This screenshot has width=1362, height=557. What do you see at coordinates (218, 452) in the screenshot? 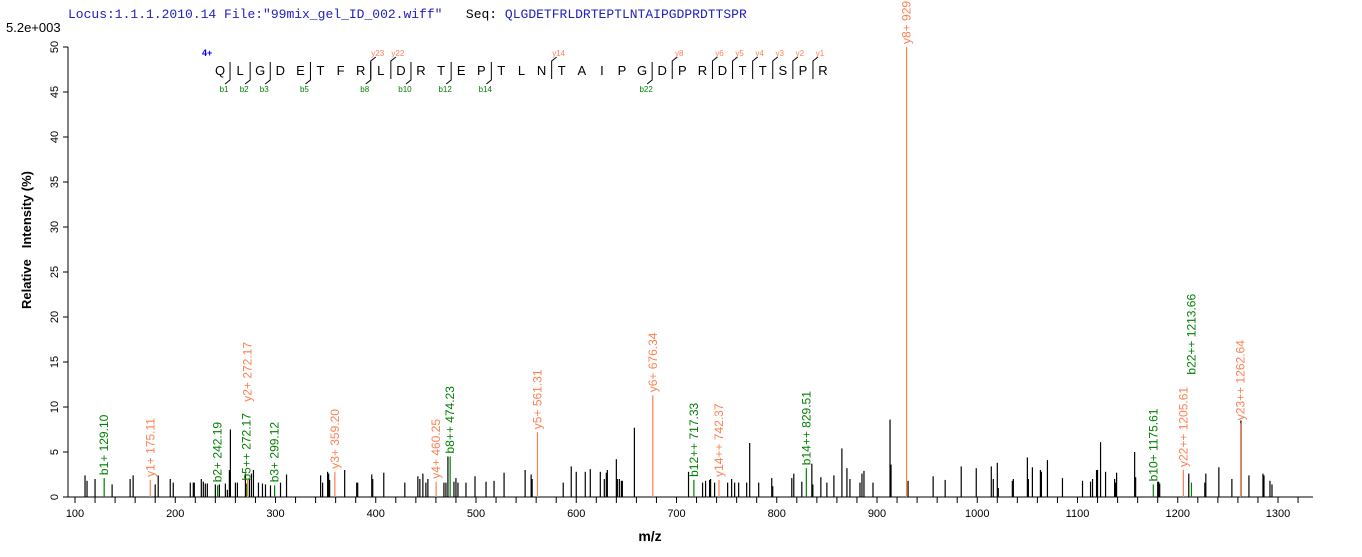
I see `b-ion-label: b2+ 242.19` at bounding box center [218, 452].